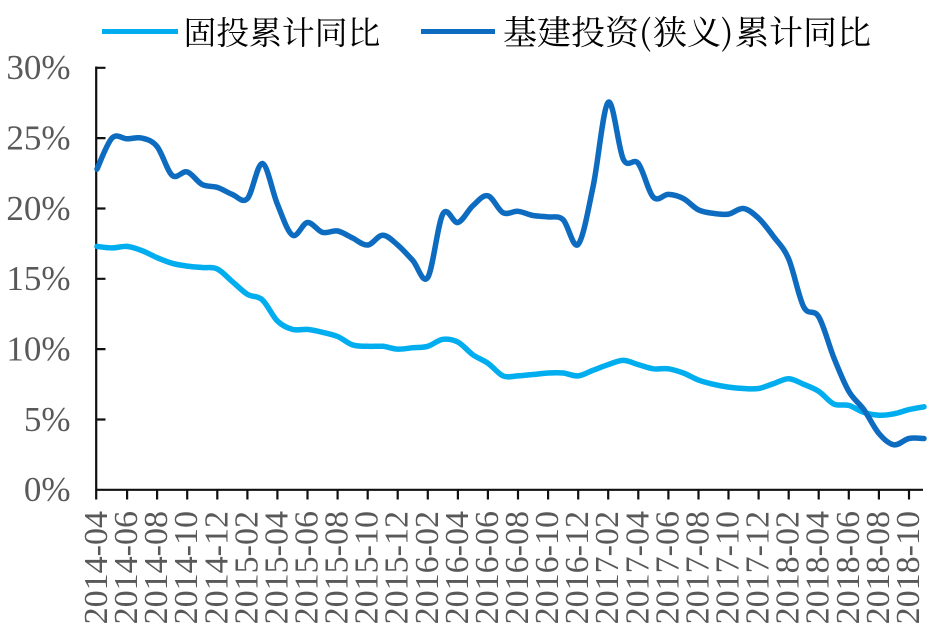 This screenshot has height=631, width=945. Describe the element at coordinates (126, 567) in the screenshot. I see `svg-text: 2014-06` at that location.